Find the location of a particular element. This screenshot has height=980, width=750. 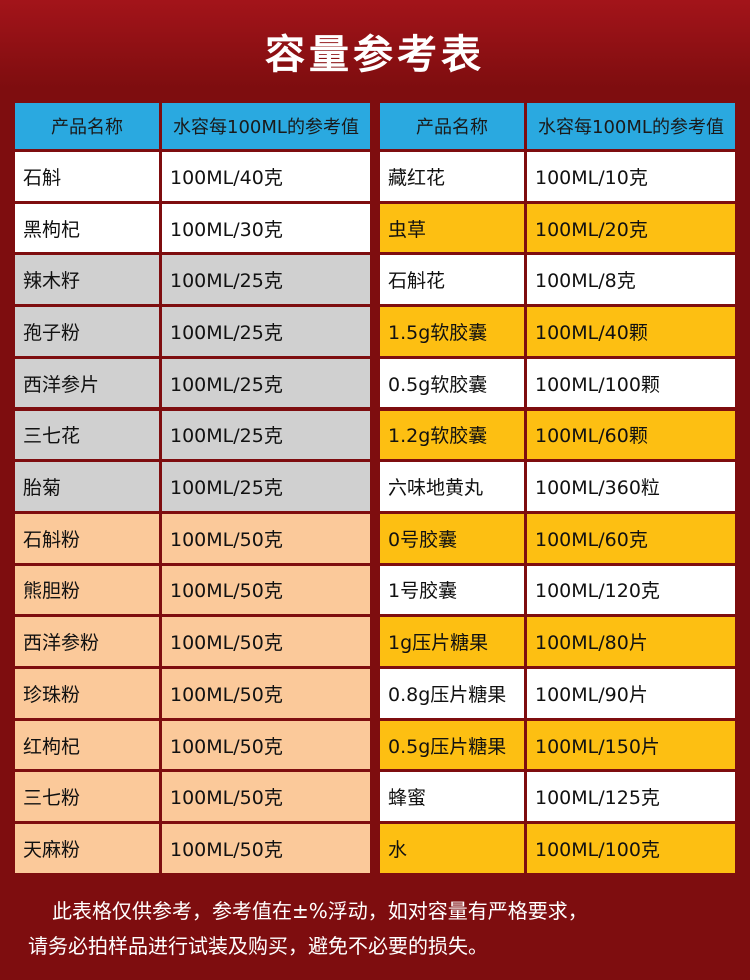

product-name: 虫草 is located at coordinates (452, 228).